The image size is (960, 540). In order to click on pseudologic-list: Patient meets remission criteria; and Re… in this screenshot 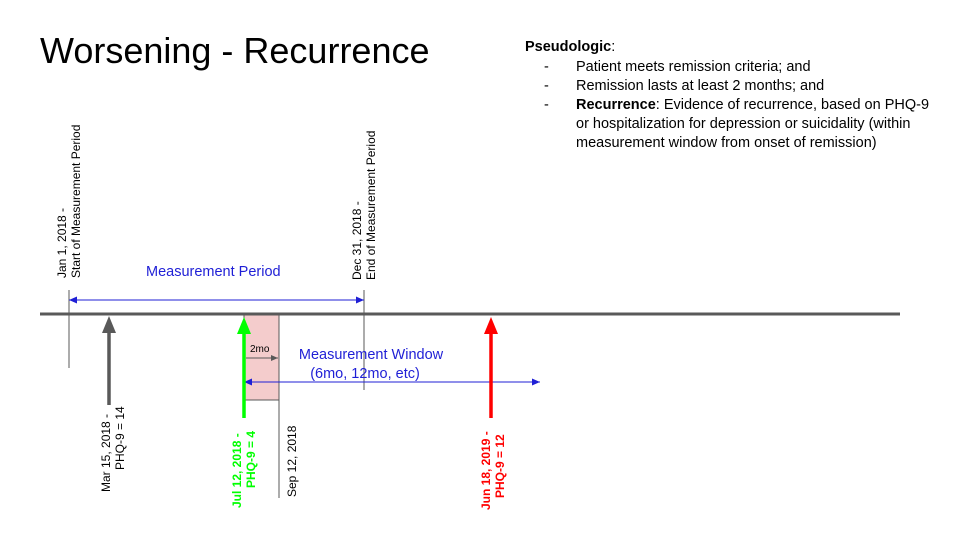, I will do `click(735, 105)`.